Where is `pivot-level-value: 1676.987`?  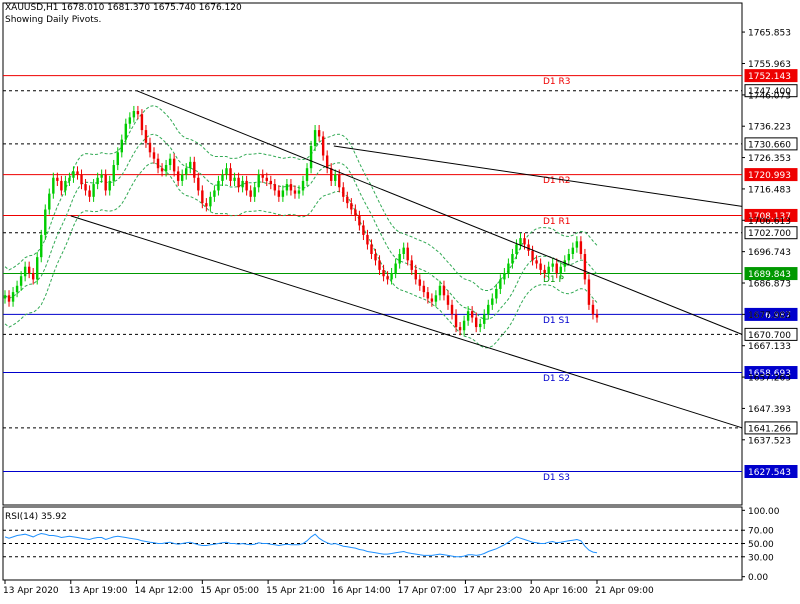 pivot-level-value: 1676.987 is located at coordinates (769, 316).